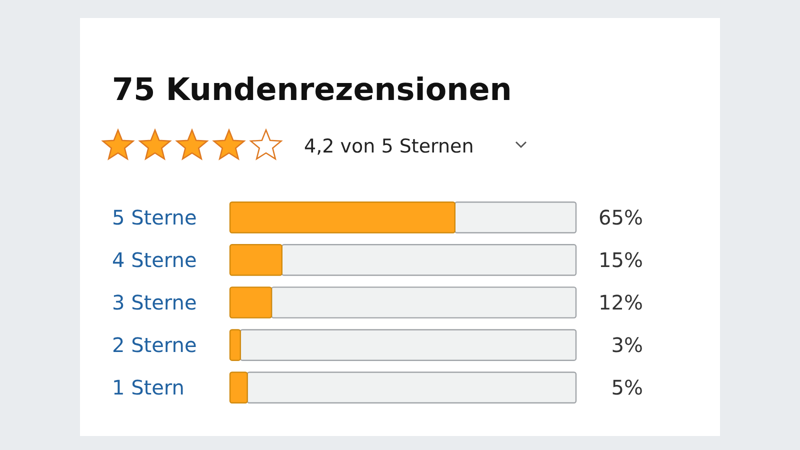  What do you see at coordinates (627, 345) in the screenshot?
I see `data-label: 3%` at bounding box center [627, 345].